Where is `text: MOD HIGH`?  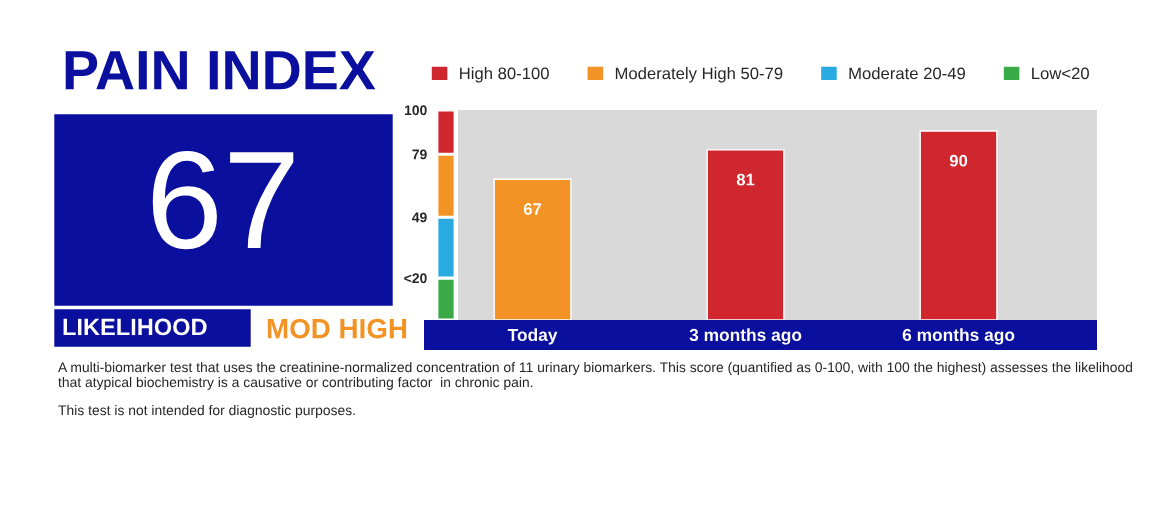
text: MOD HIGH is located at coordinates (337, 328).